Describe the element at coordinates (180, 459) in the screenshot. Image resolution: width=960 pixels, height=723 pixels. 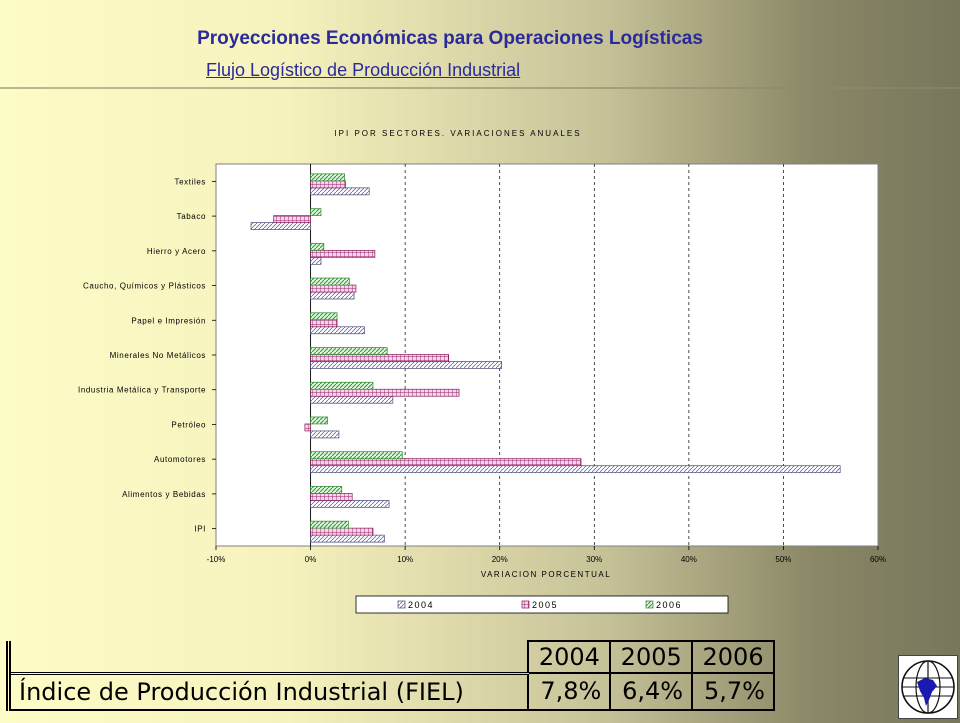
I see `category-label: Automotores` at that location.